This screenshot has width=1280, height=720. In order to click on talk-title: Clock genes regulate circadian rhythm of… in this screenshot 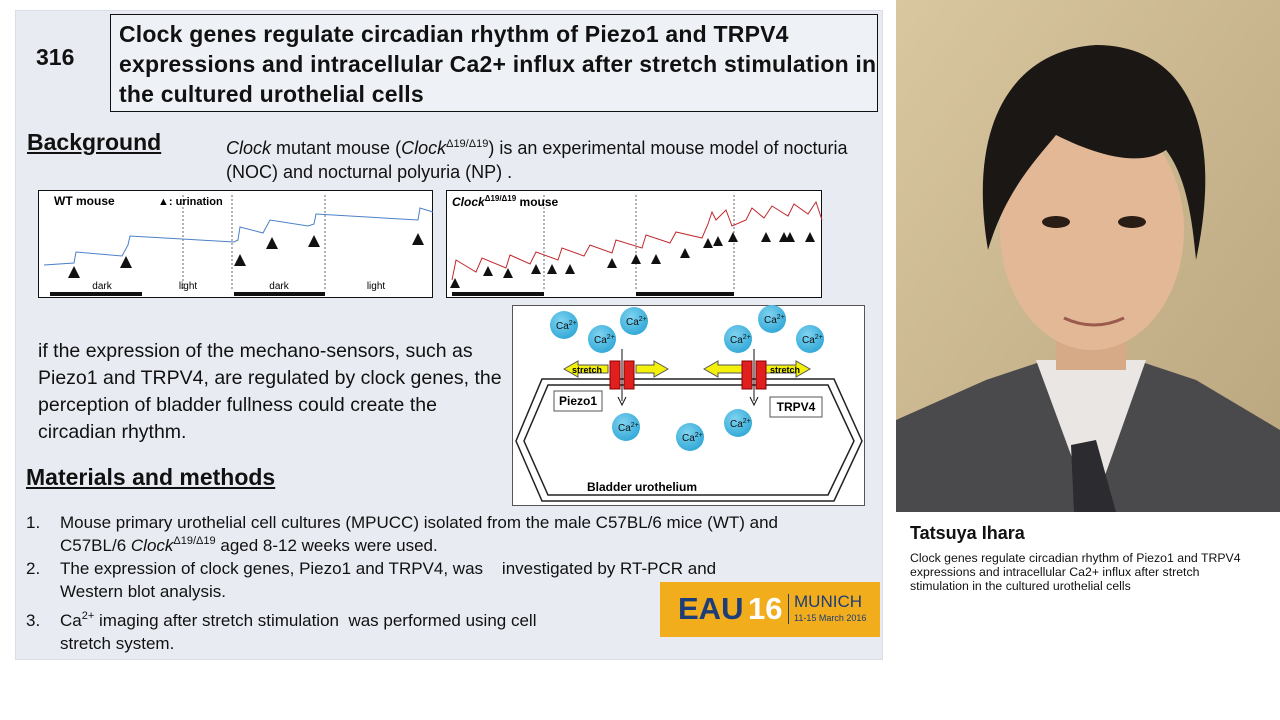, I will do `click(1075, 572)`.